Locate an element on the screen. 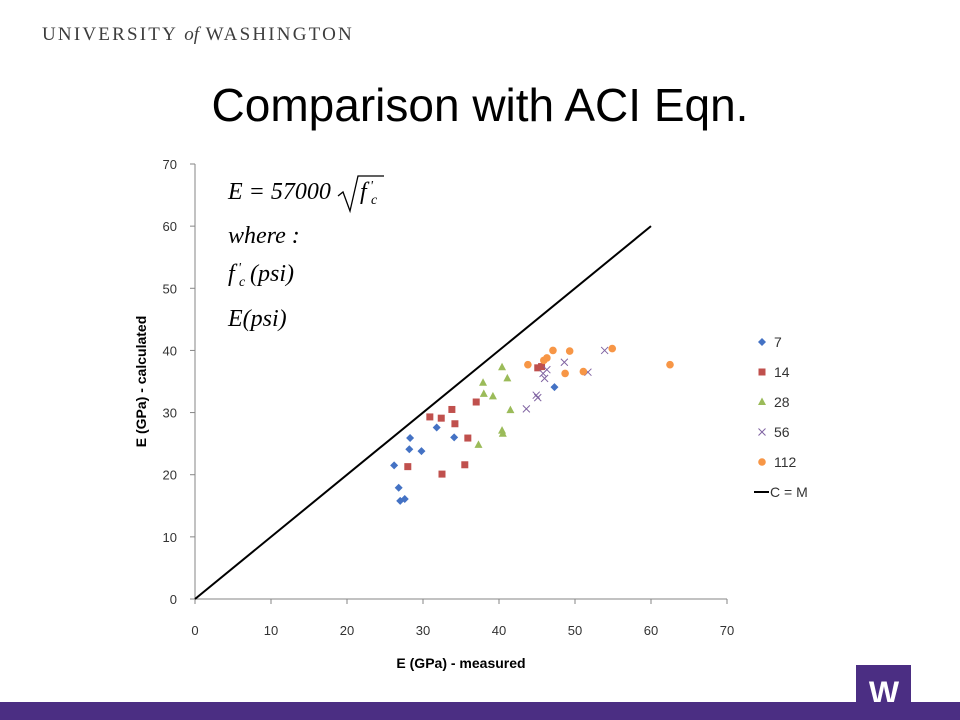  formula-sub-1: c is located at coordinates (374, 200).